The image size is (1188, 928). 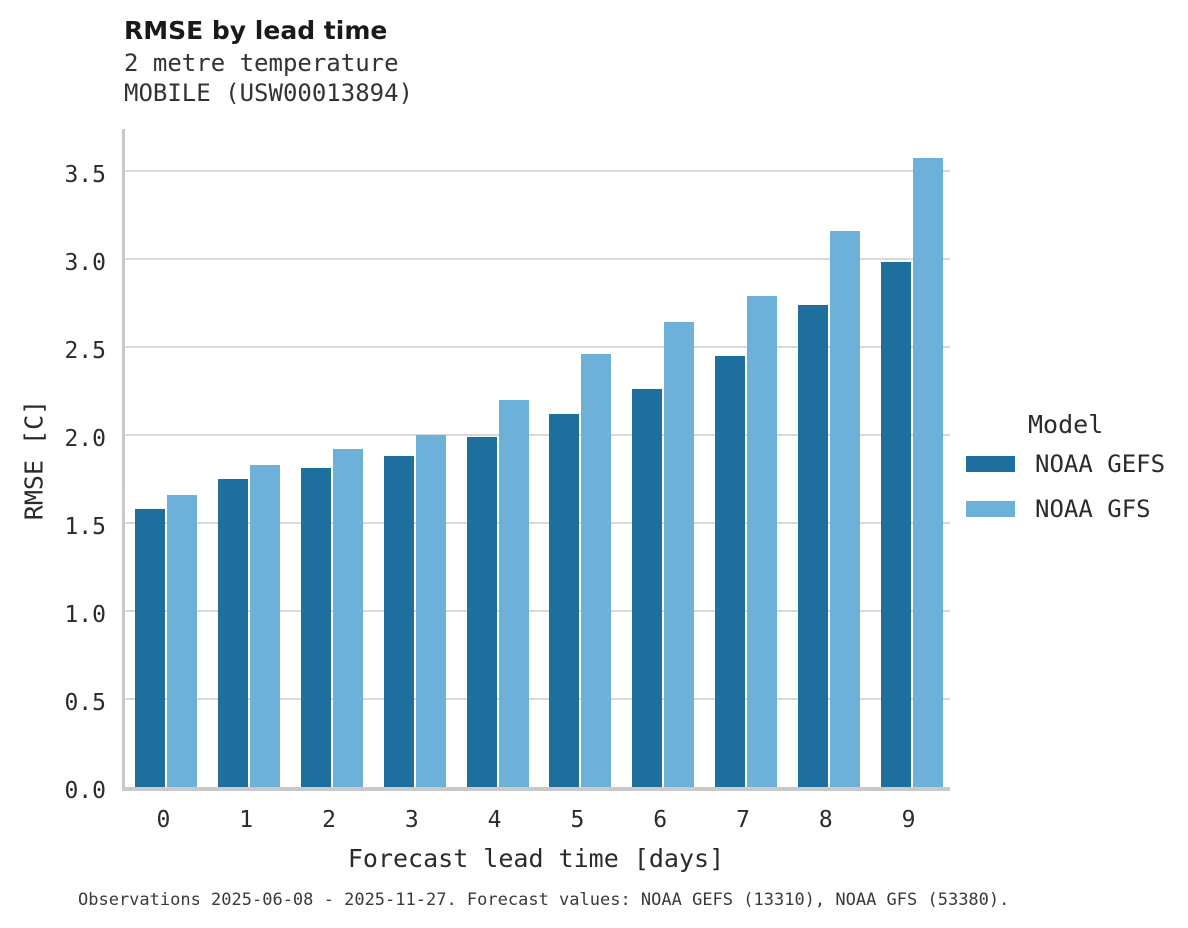 I want to click on chart-subtitle-variable: 2 metre temperature, so click(x=261, y=63).